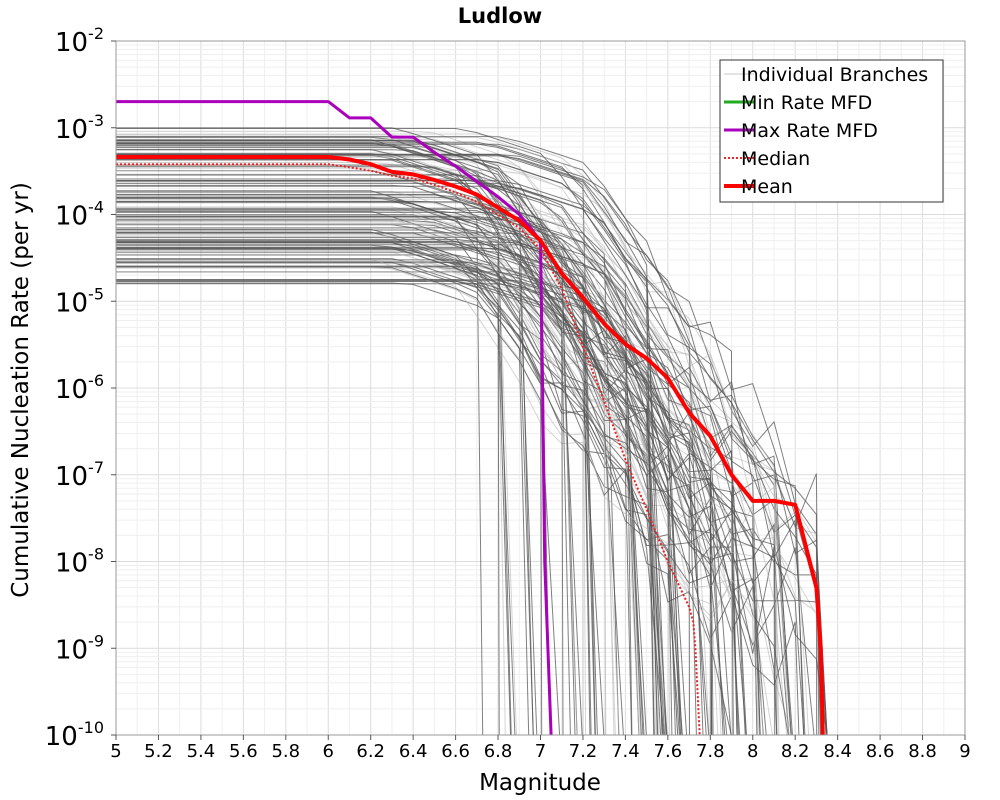 This screenshot has height=800, width=1000. I want to click on x-tick-label: 8.6, so click(880, 751).